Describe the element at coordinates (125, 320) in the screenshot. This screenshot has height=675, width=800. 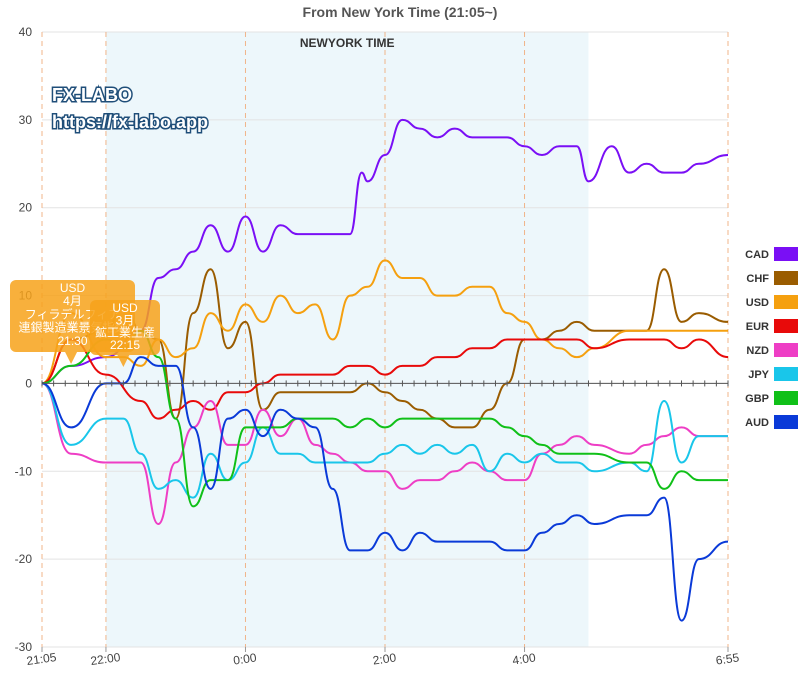
I see `annotation-text: 3月` at that location.